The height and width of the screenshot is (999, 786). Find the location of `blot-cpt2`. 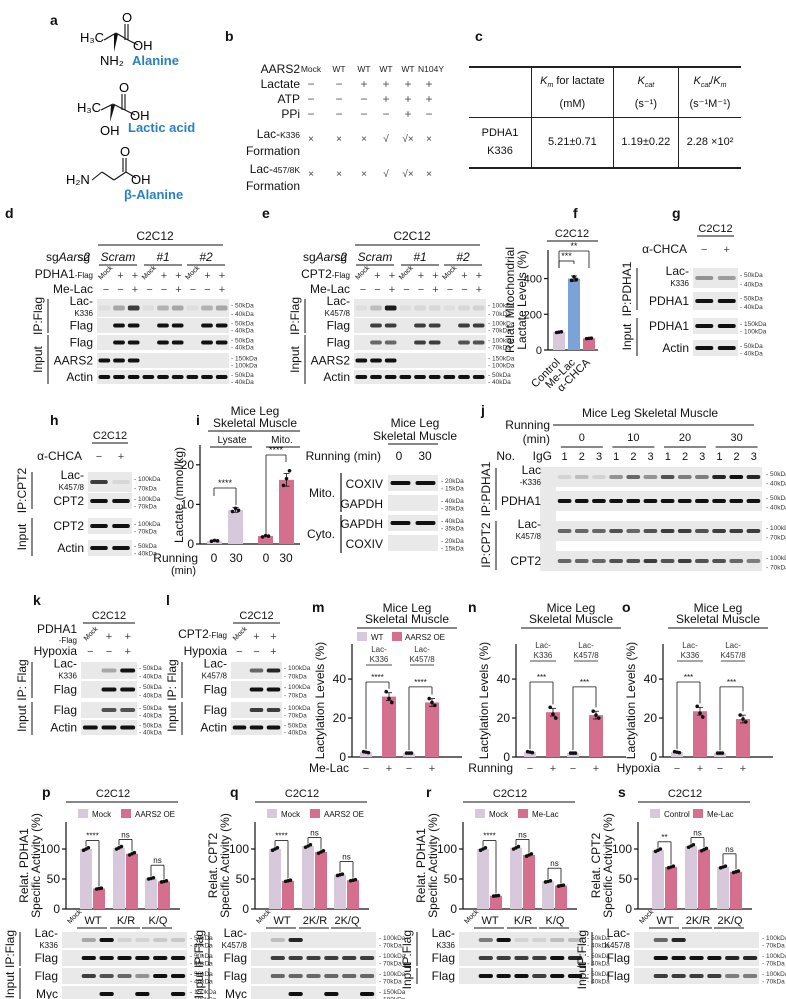

blot-cpt2 is located at coordinates (110, 501).